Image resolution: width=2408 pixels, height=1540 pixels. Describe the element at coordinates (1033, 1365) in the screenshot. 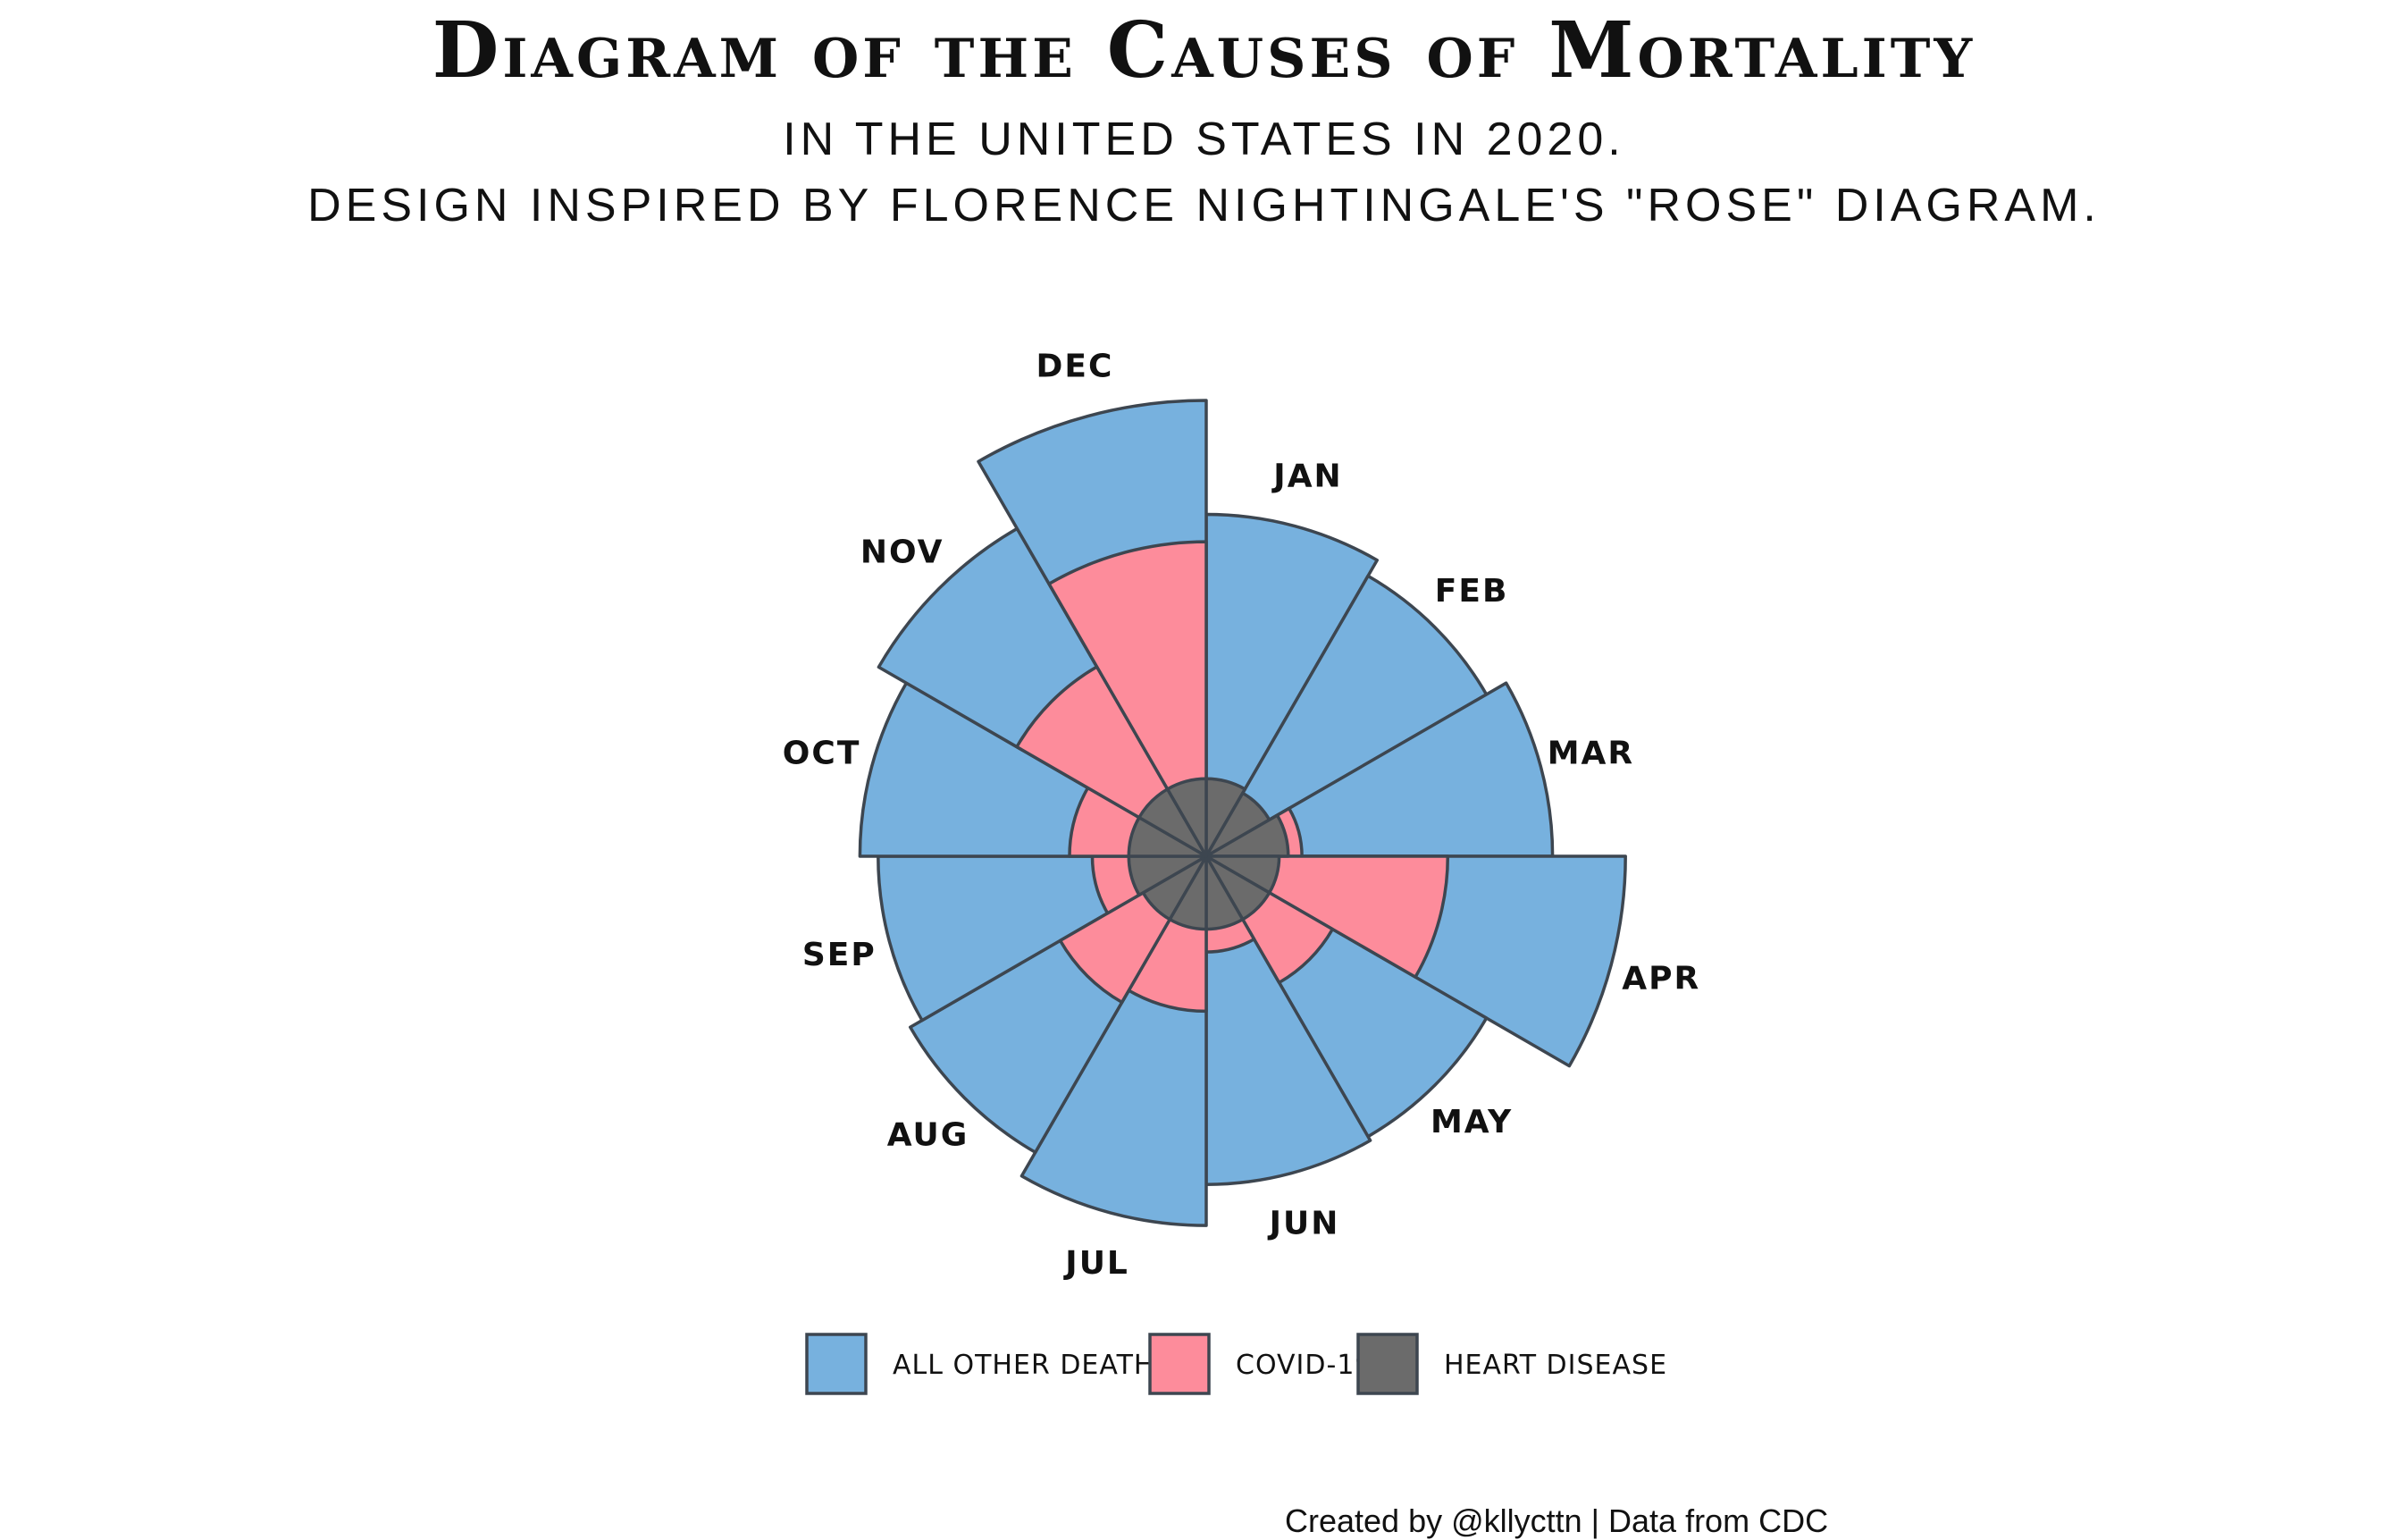

I see `legend-label-all-other-deaths: ALL OTHER DEATHS` at that location.